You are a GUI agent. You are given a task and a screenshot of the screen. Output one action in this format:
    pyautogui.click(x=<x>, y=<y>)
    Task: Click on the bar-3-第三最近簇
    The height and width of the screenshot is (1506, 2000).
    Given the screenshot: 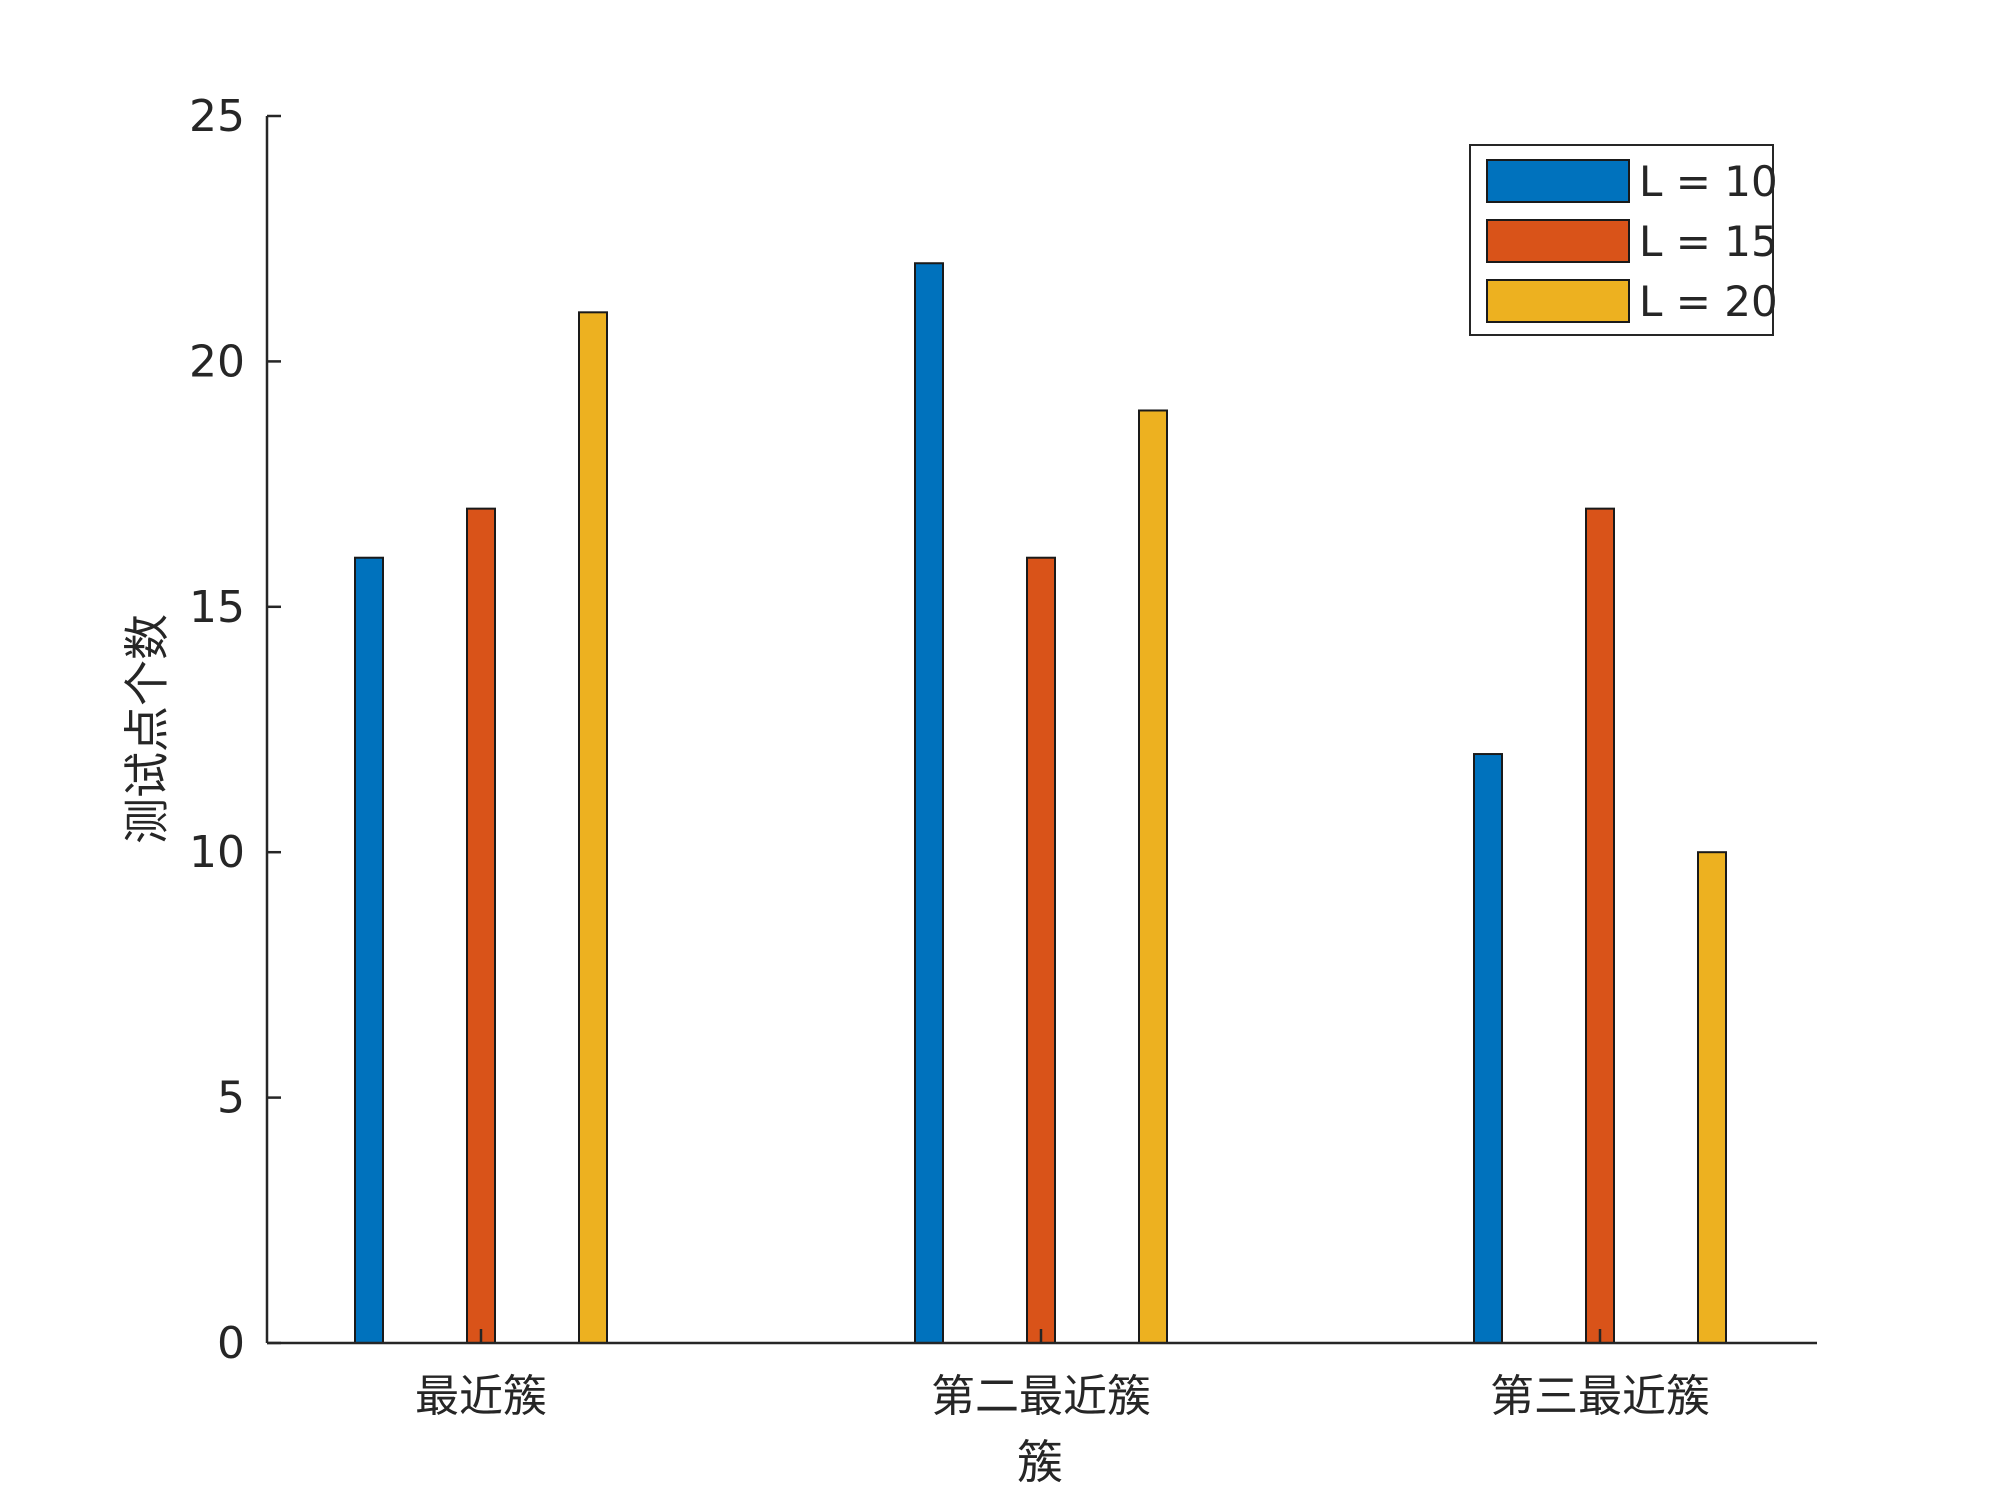 What is the action you would take?
    pyautogui.click(x=1712, y=1097)
    